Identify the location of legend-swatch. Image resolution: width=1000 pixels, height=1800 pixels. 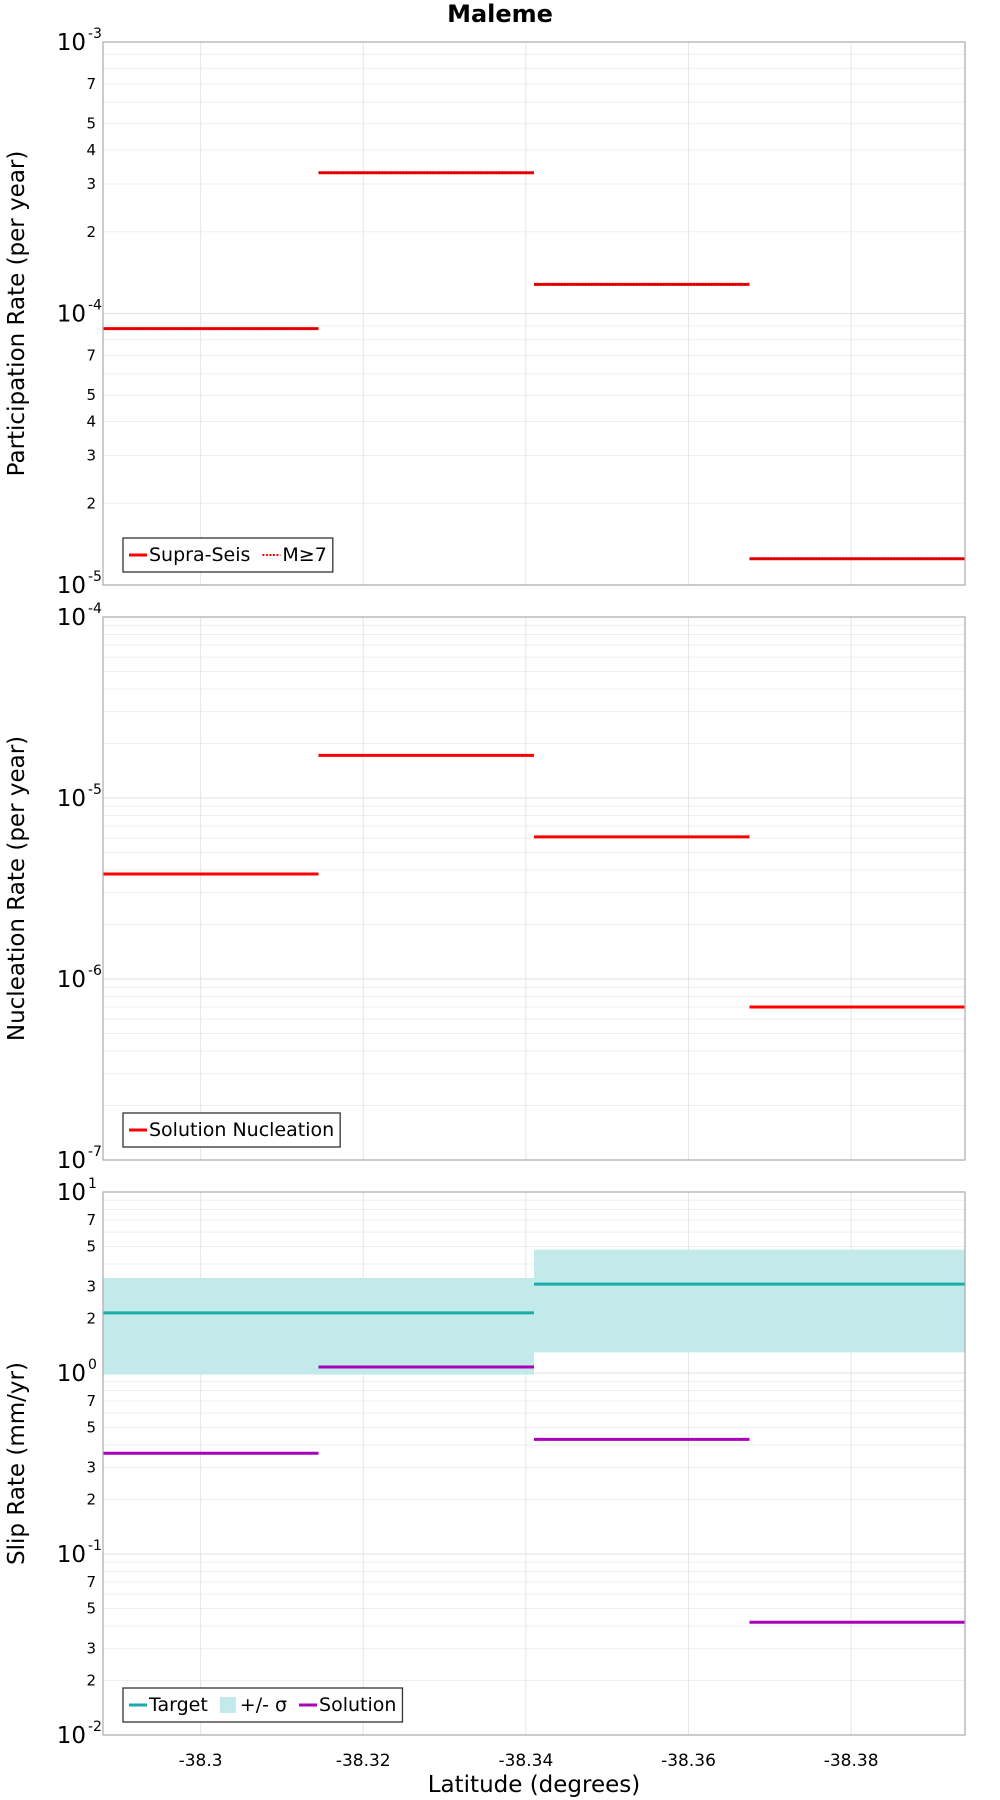
(227, 1705).